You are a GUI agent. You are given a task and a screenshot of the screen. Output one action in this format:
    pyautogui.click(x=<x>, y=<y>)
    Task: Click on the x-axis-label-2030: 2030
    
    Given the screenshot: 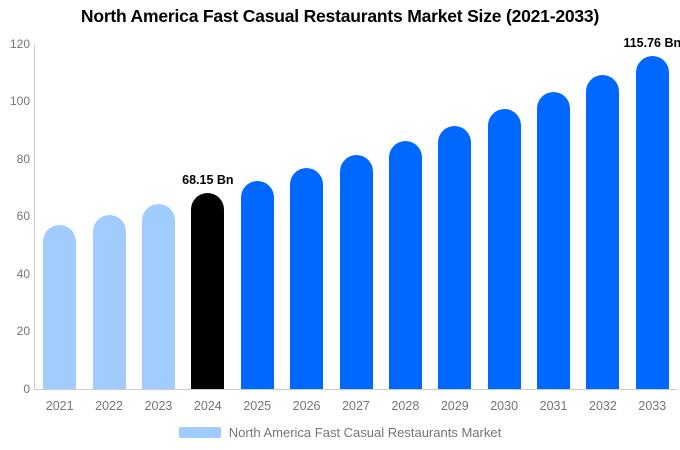 What is the action you would take?
    pyautogui.click(x=504, y=406)
    